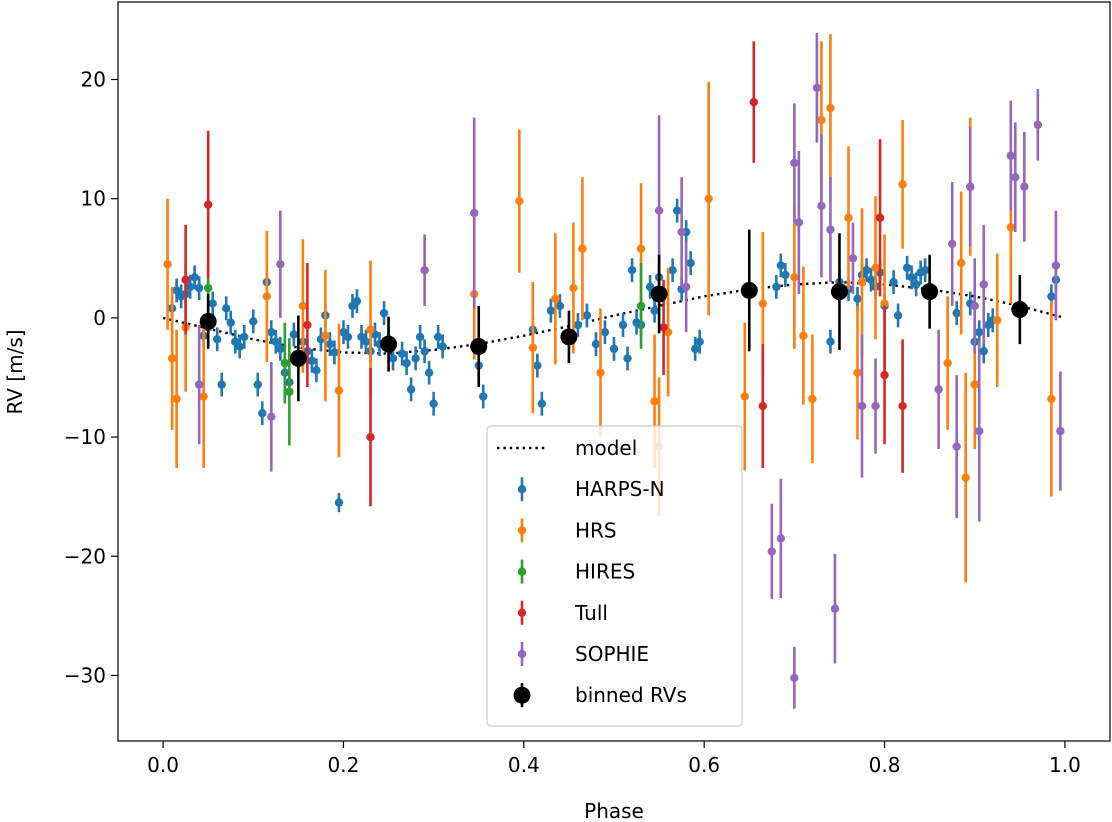  I want to click on legend-label: Tull, so click(591, 613).